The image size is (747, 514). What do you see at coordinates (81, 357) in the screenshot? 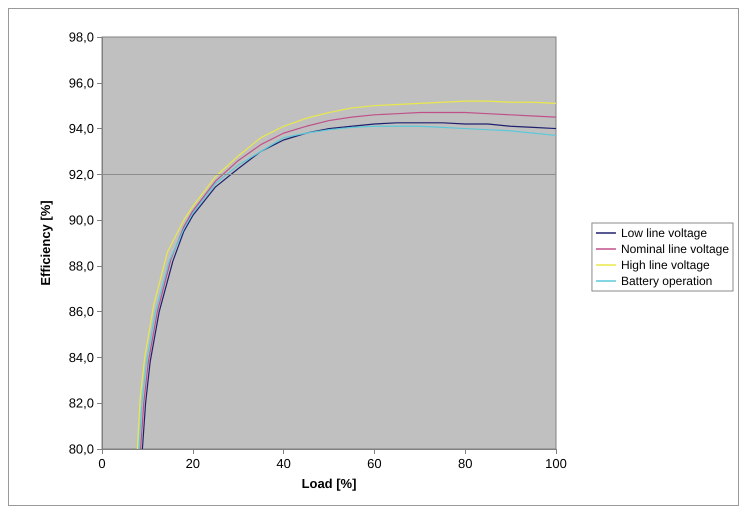
I see `y-tick-label: 84,0` at bounding box center [81, 357].